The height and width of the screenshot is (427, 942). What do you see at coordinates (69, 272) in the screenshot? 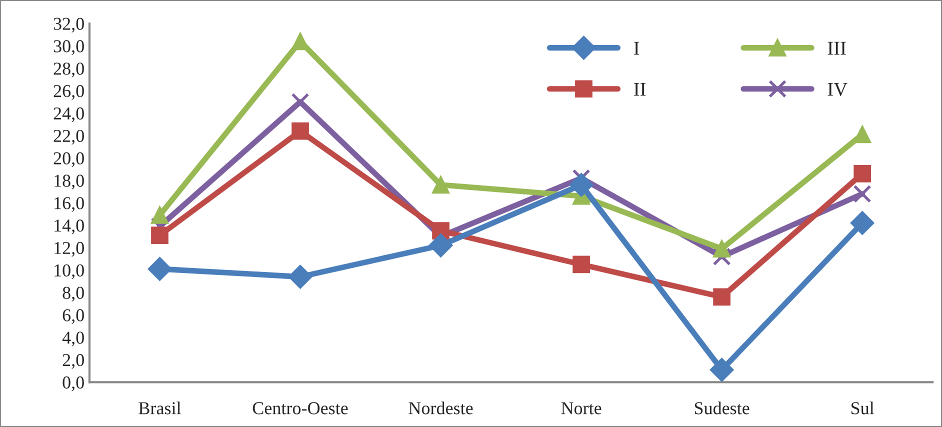
I see `y-tick-label: 10,0` at bounding box center [69, 272].